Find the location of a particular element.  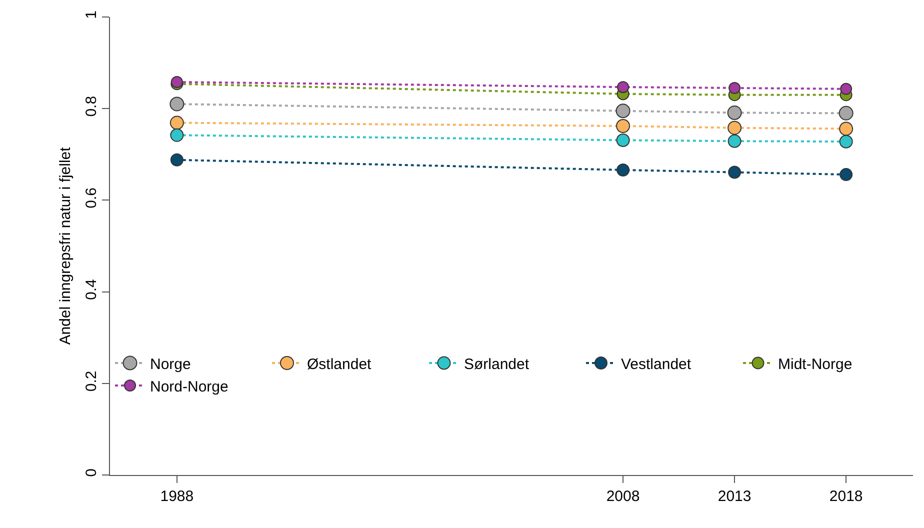

y-tick-label: 0.2 is located at coordinates (91, 381).